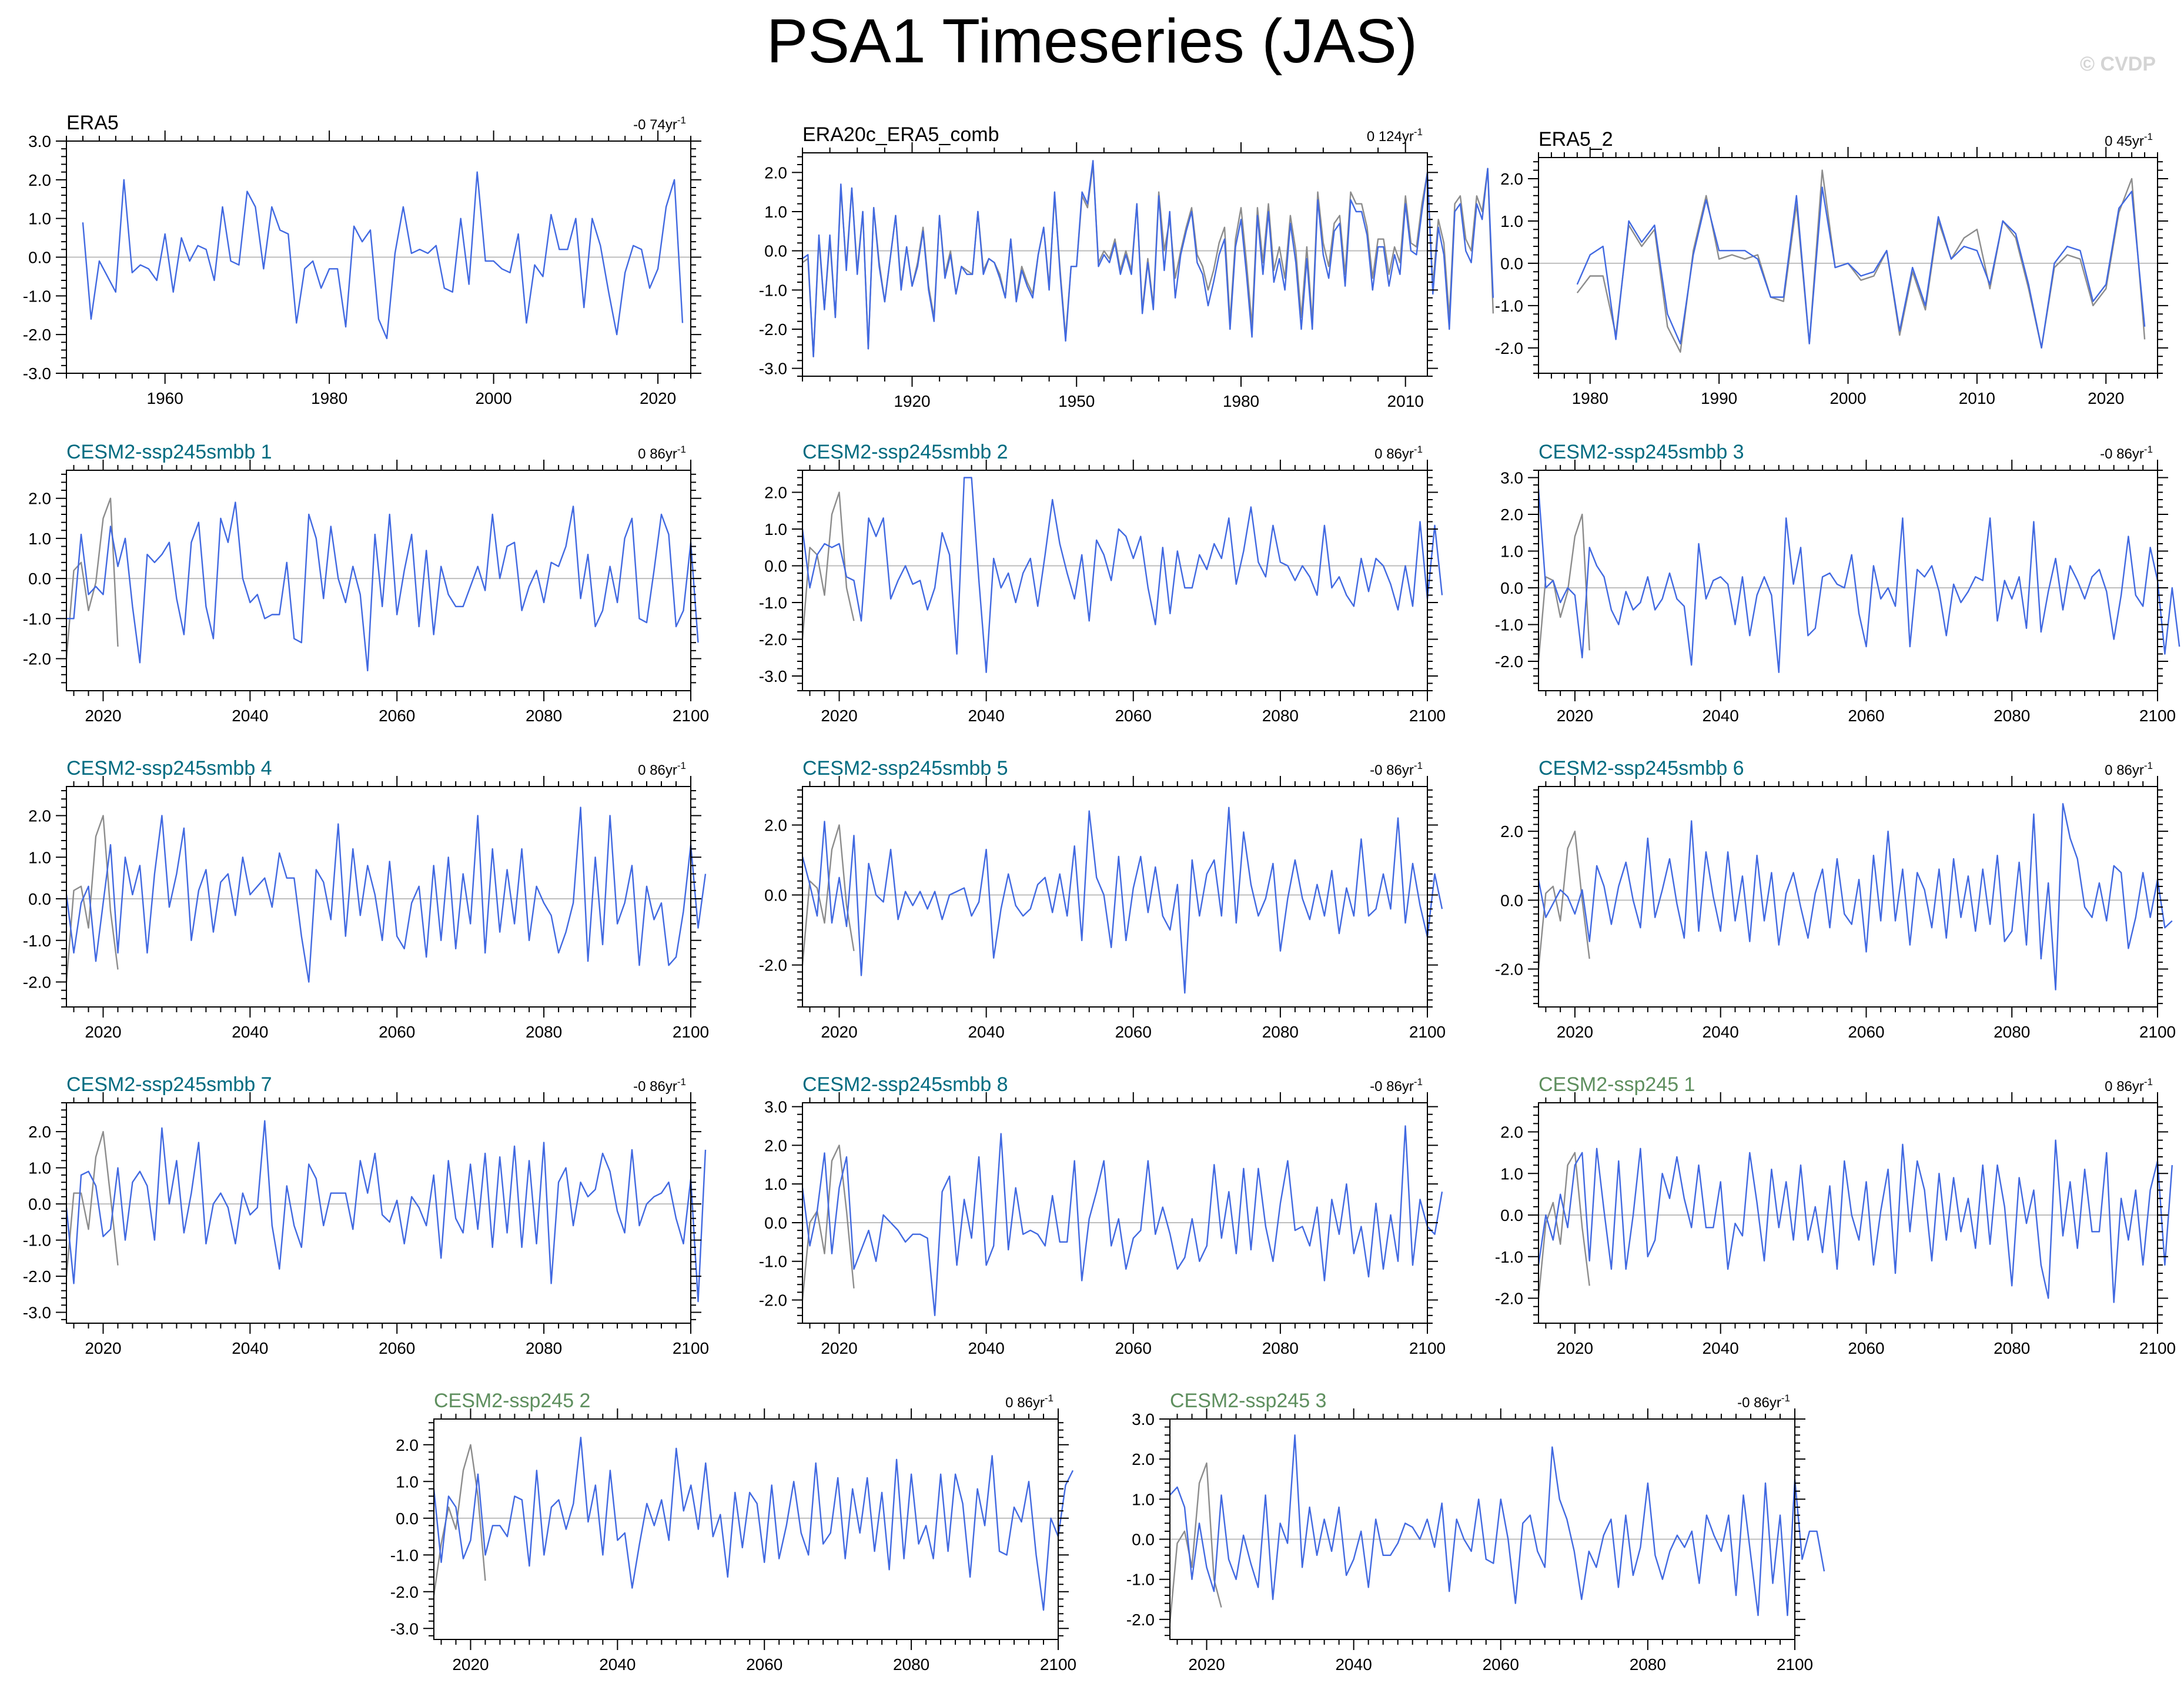 This screenshot has width=2184, height=1700. I want to click on panel-title: CESM2-ssp245smbb 3, so click(1641, 452).